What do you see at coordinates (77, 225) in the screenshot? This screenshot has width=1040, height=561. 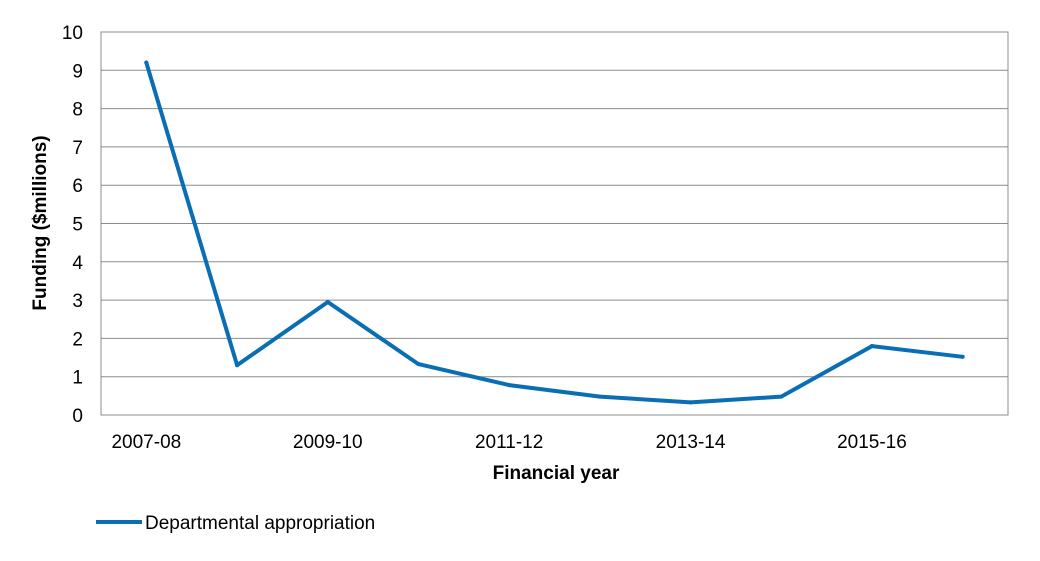 I see `y-tick-label: 5` at bounding box center [77, 225].